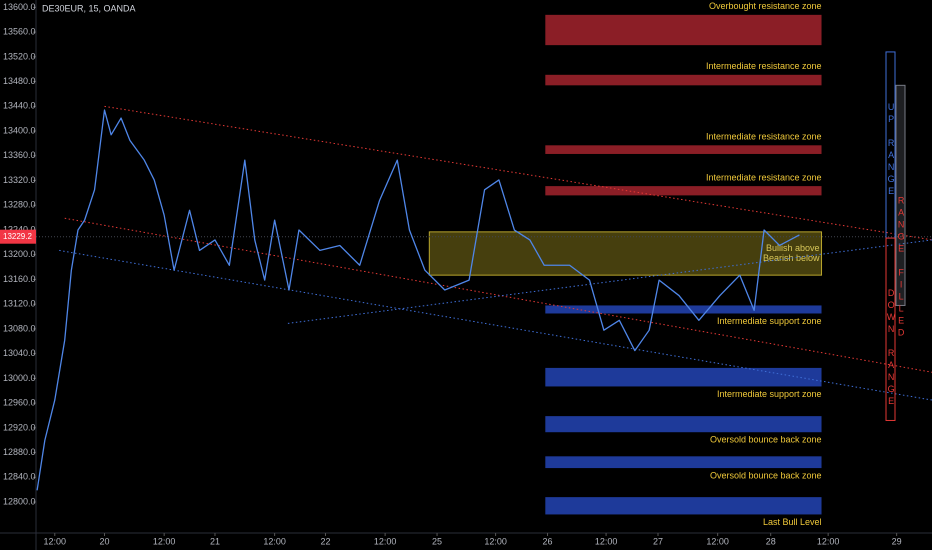 This screenshot has height=550, width=932. Describe the element at coordinates (891, 150) in the screenshot. I see `range-bar-label: UP RANGE` at that location.